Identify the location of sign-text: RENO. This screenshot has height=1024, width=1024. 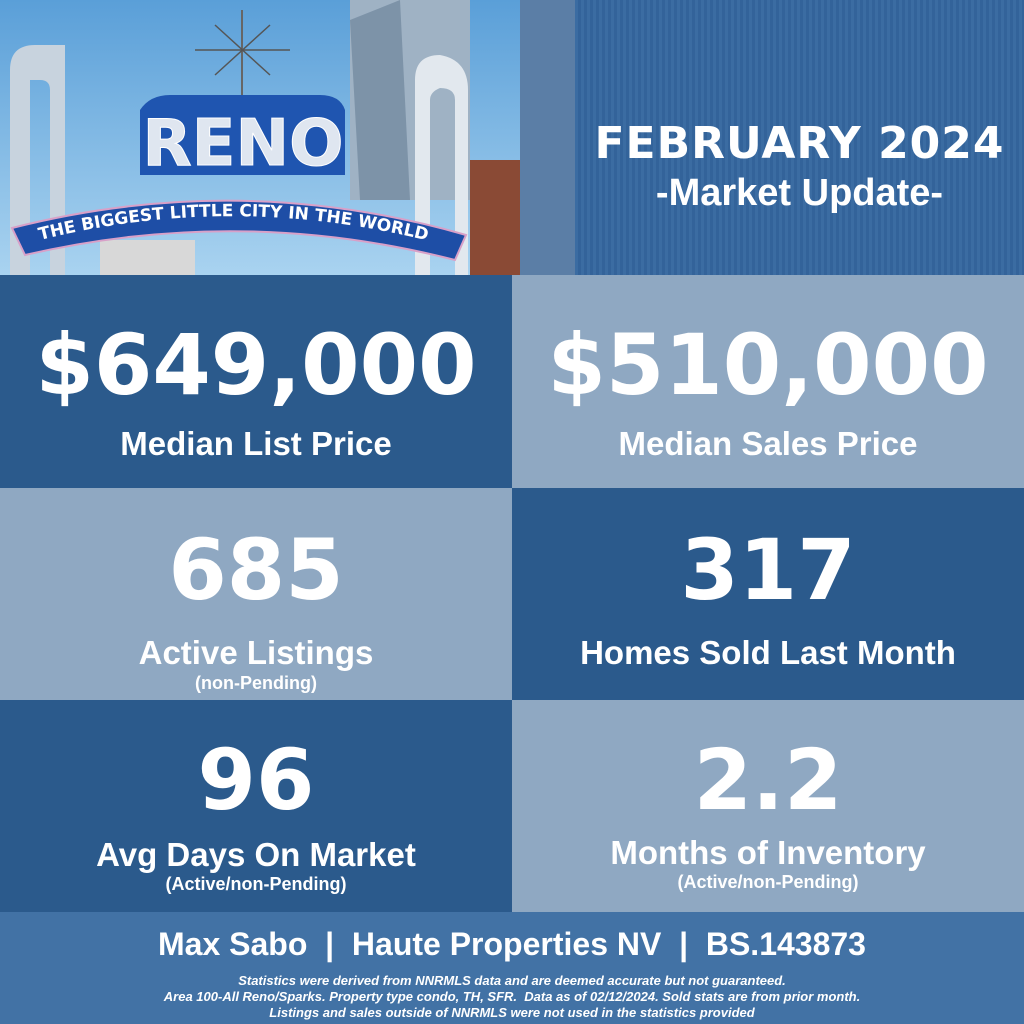
(243, 144).